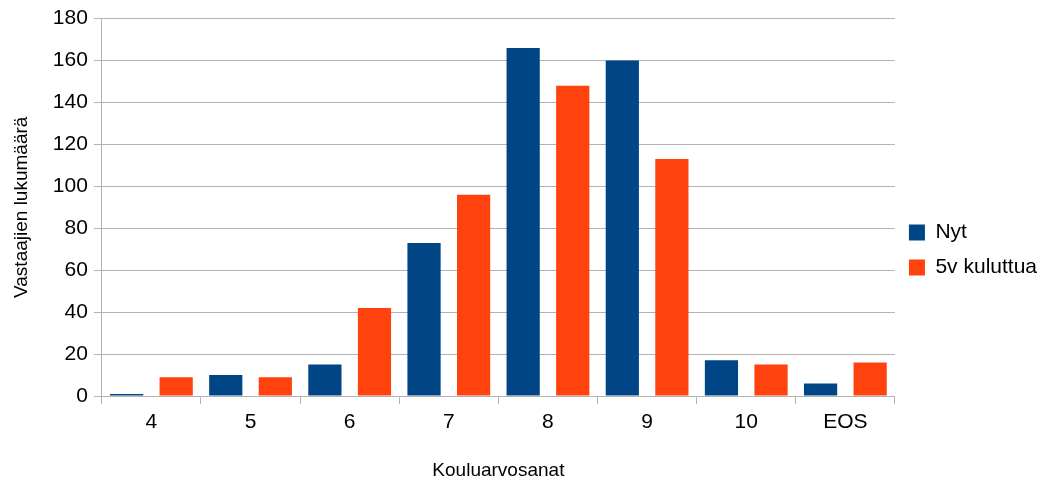  I want to click on y-tick-label: 60, so click(76, 268).